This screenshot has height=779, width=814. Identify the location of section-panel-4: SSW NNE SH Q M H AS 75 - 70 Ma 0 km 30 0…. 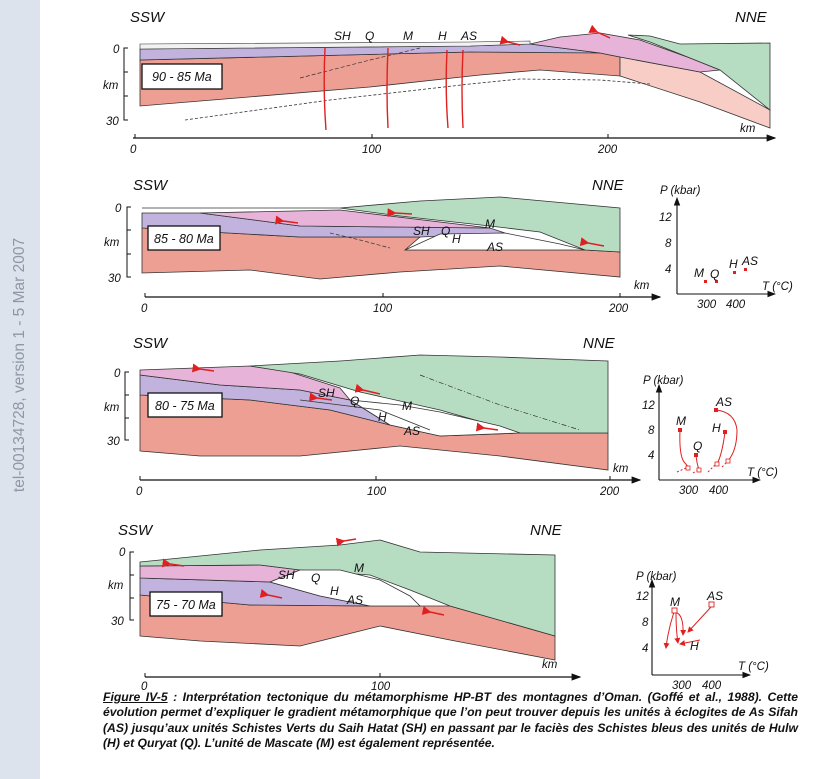
(345, 606).